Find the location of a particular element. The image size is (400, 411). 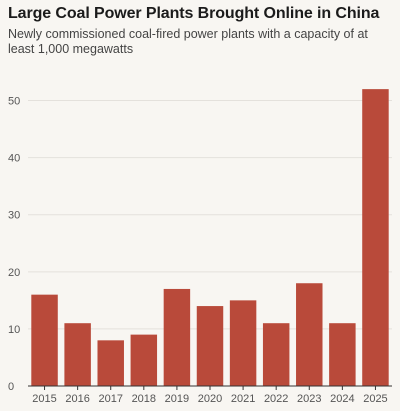

x-tick-label: 2019 is located at coordinates (177, 399).